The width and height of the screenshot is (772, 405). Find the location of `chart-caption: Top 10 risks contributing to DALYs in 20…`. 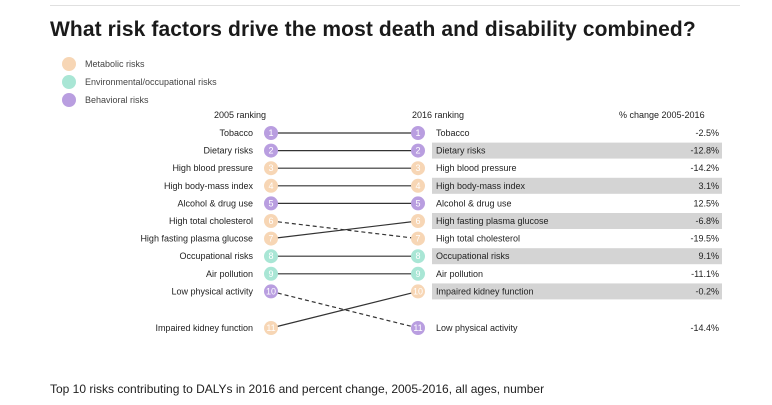

chart-caption: Top 10 risks contributing to DALYs in 20… is located at coordinates (297, 389).